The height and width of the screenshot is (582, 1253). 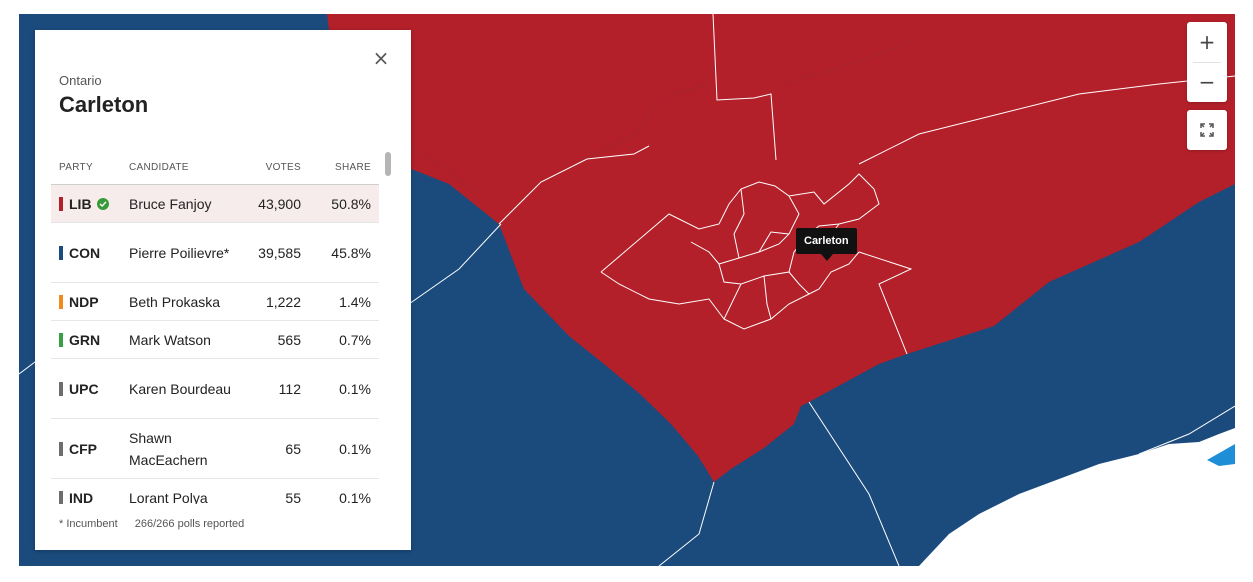 I want to click on party-abbreviation: CFP, so click(x=83, y=448).